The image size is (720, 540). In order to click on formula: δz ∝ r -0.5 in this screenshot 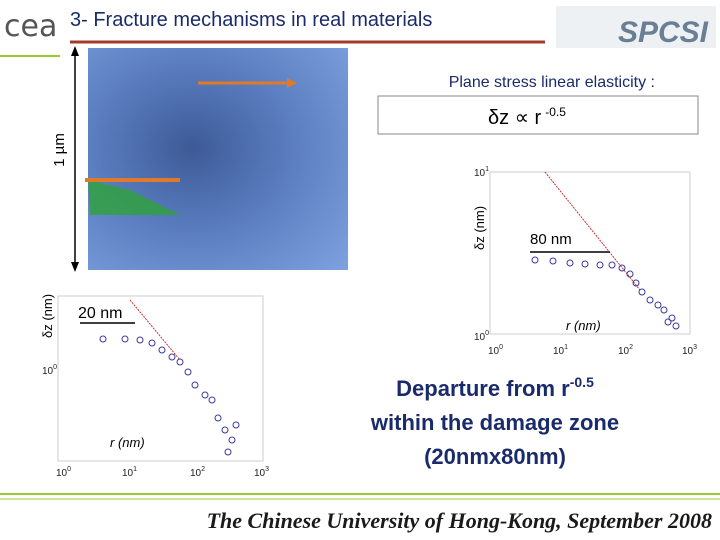, I will do `click(527, 117)`.